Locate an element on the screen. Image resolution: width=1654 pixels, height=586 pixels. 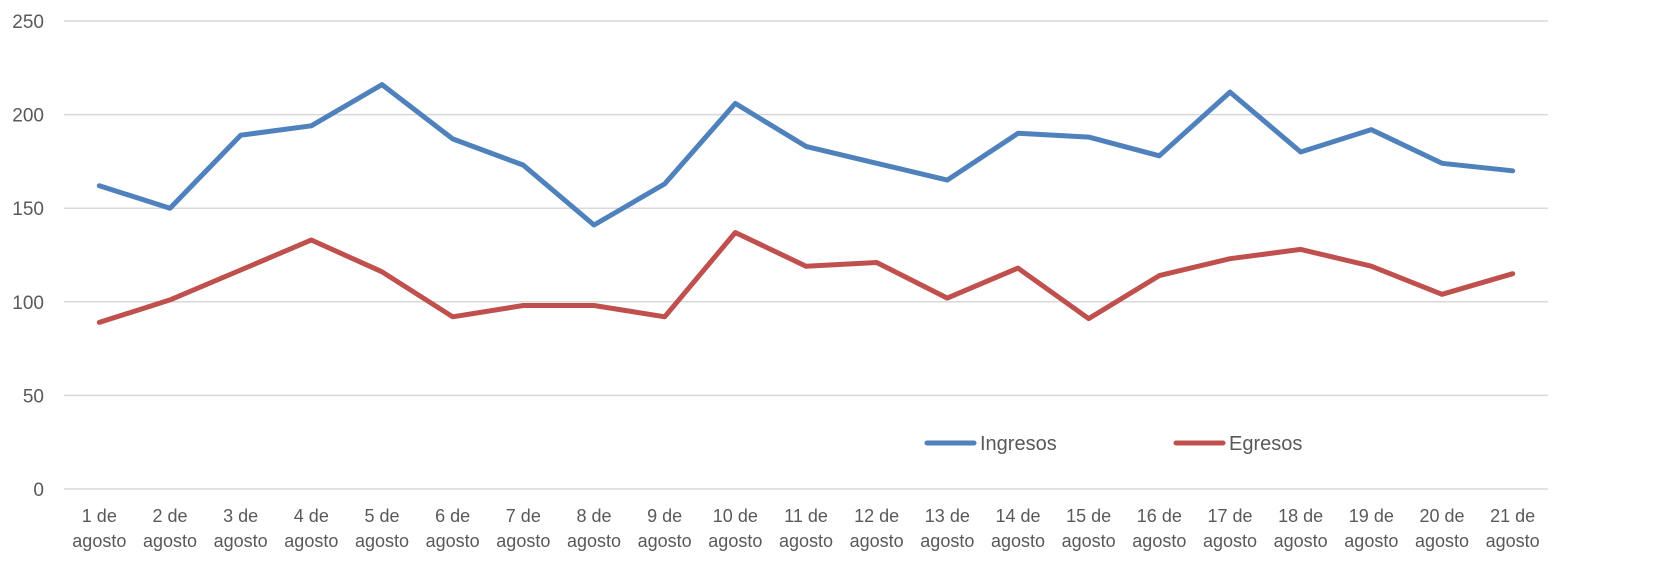
x-category-label-line: 21 de is located at coordinates (1512, 516).